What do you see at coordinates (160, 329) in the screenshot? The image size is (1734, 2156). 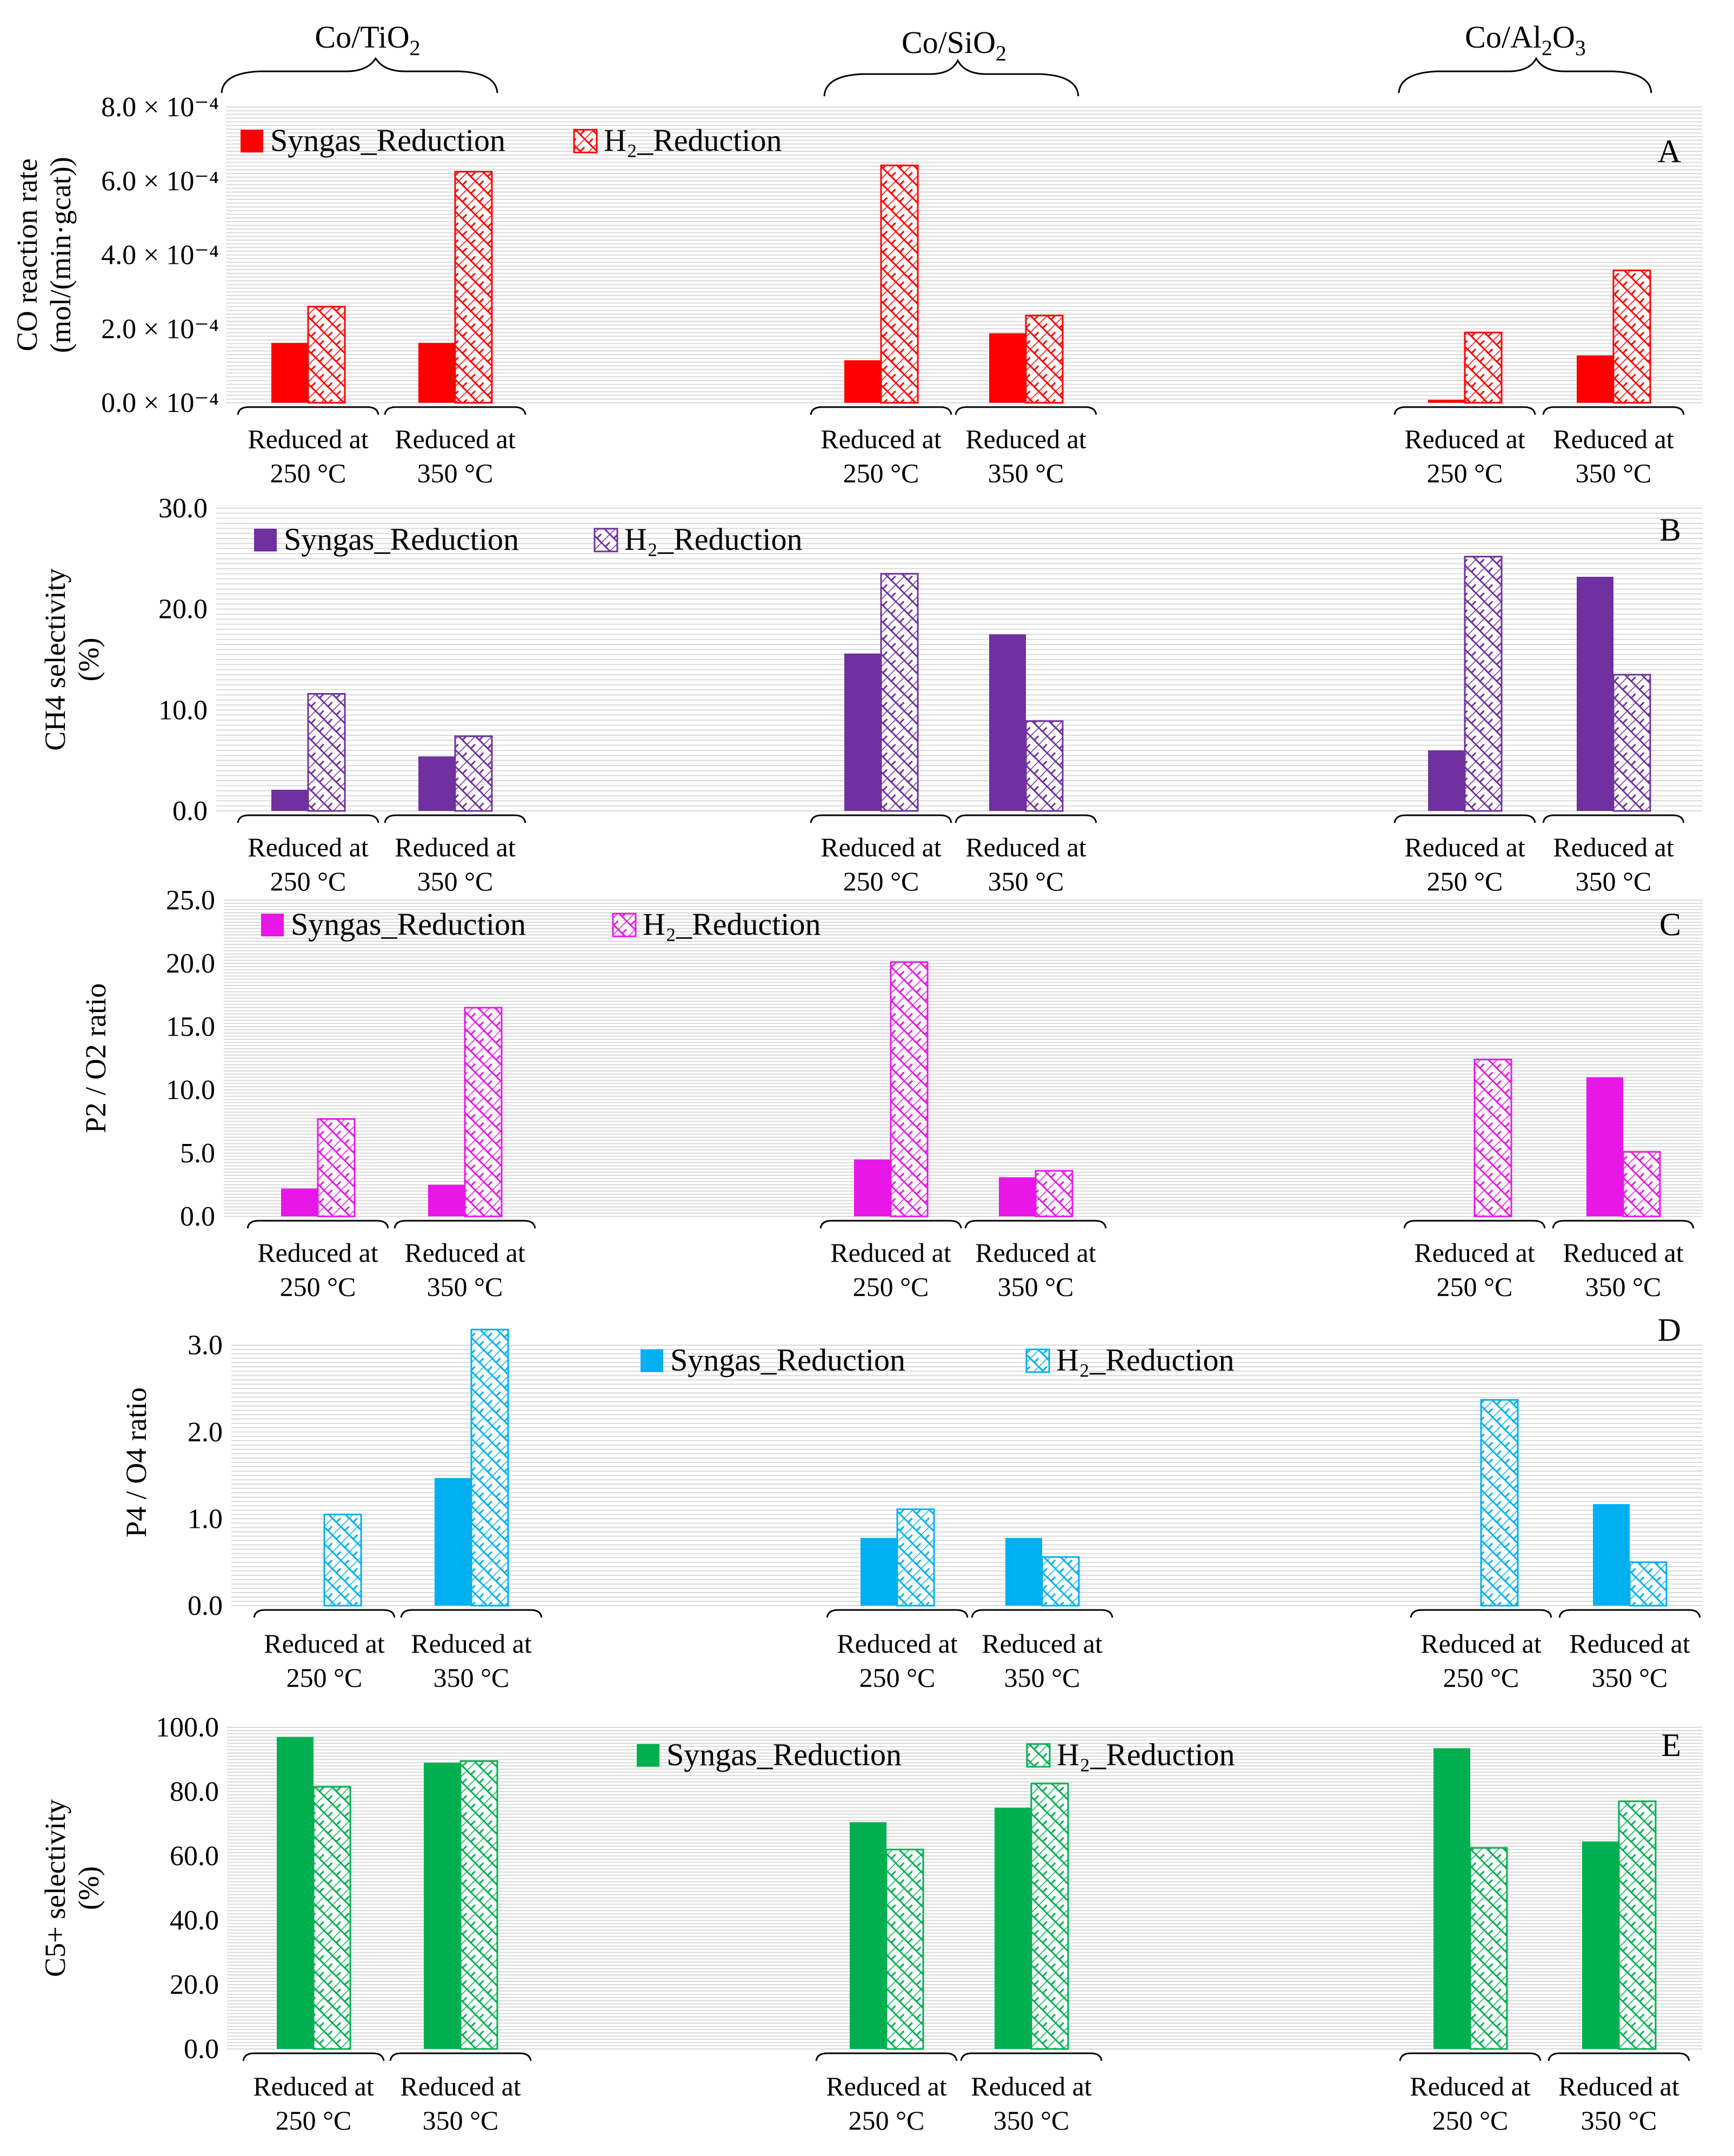 I see `y-tick-label: 2.0 × 10⁻⁴` at bounding box center [160, 329].